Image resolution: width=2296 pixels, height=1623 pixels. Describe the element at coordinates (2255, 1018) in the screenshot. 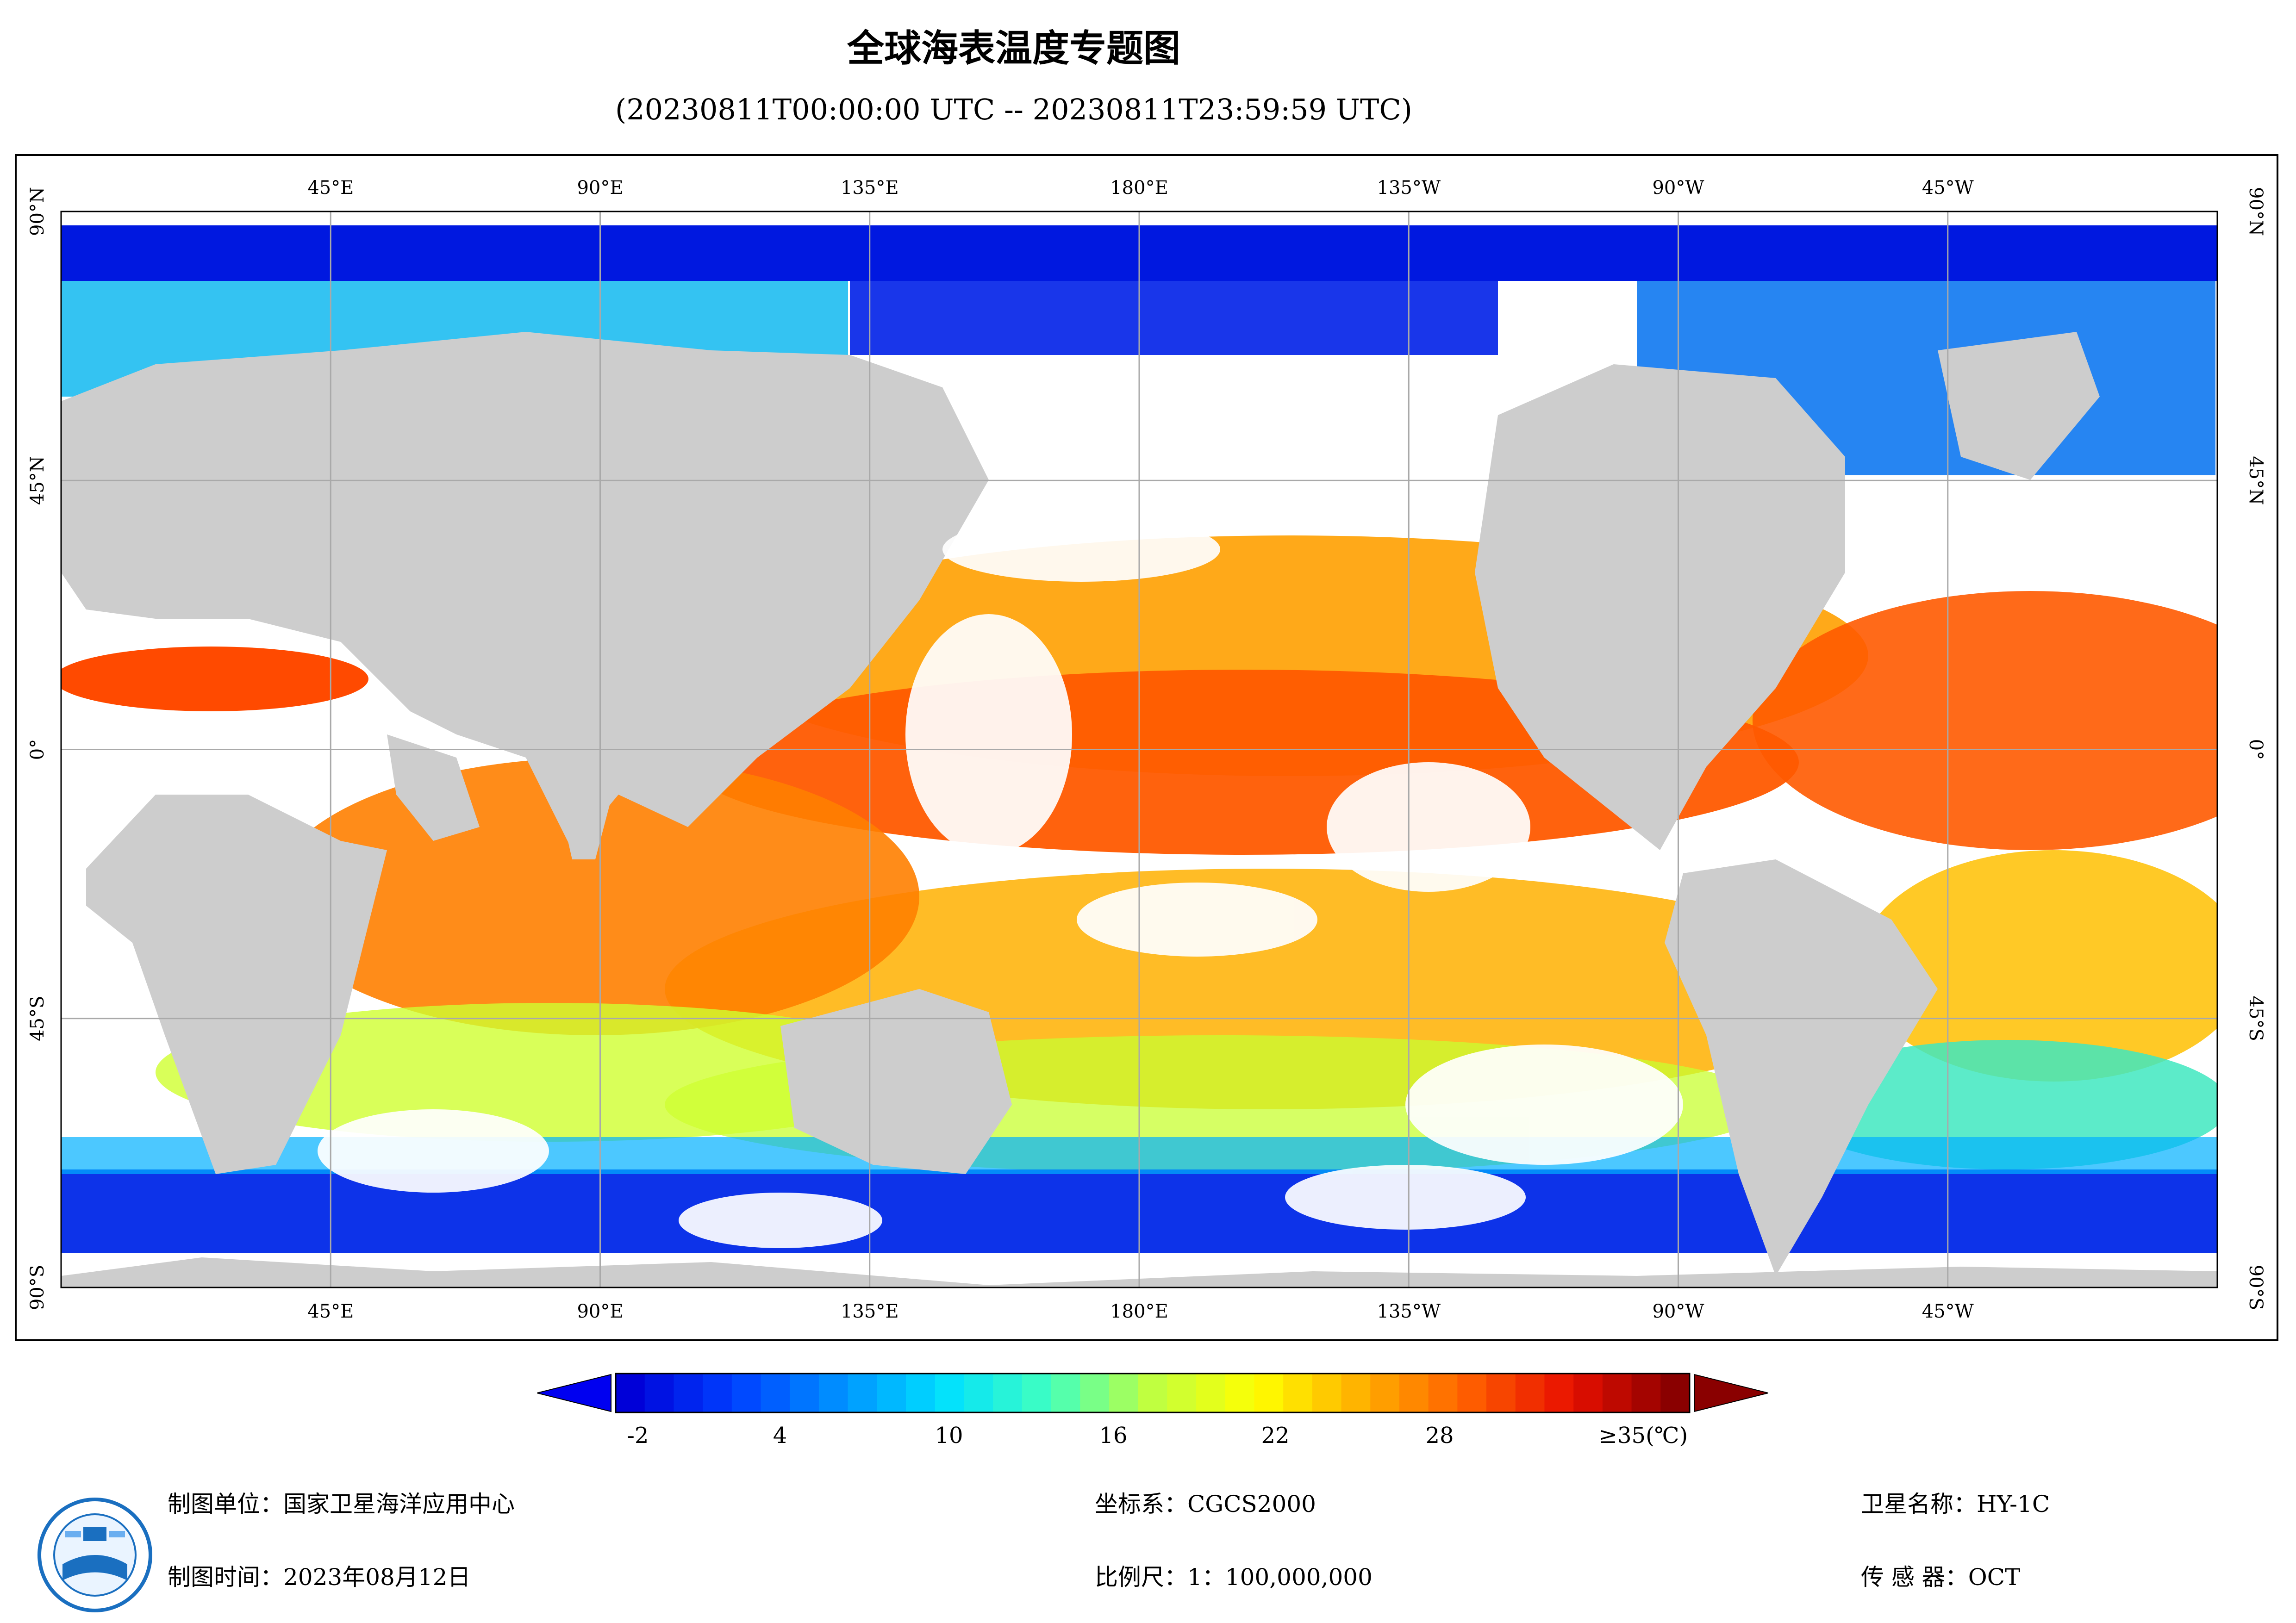

I see `lat-label-right: 45°S` at that location.